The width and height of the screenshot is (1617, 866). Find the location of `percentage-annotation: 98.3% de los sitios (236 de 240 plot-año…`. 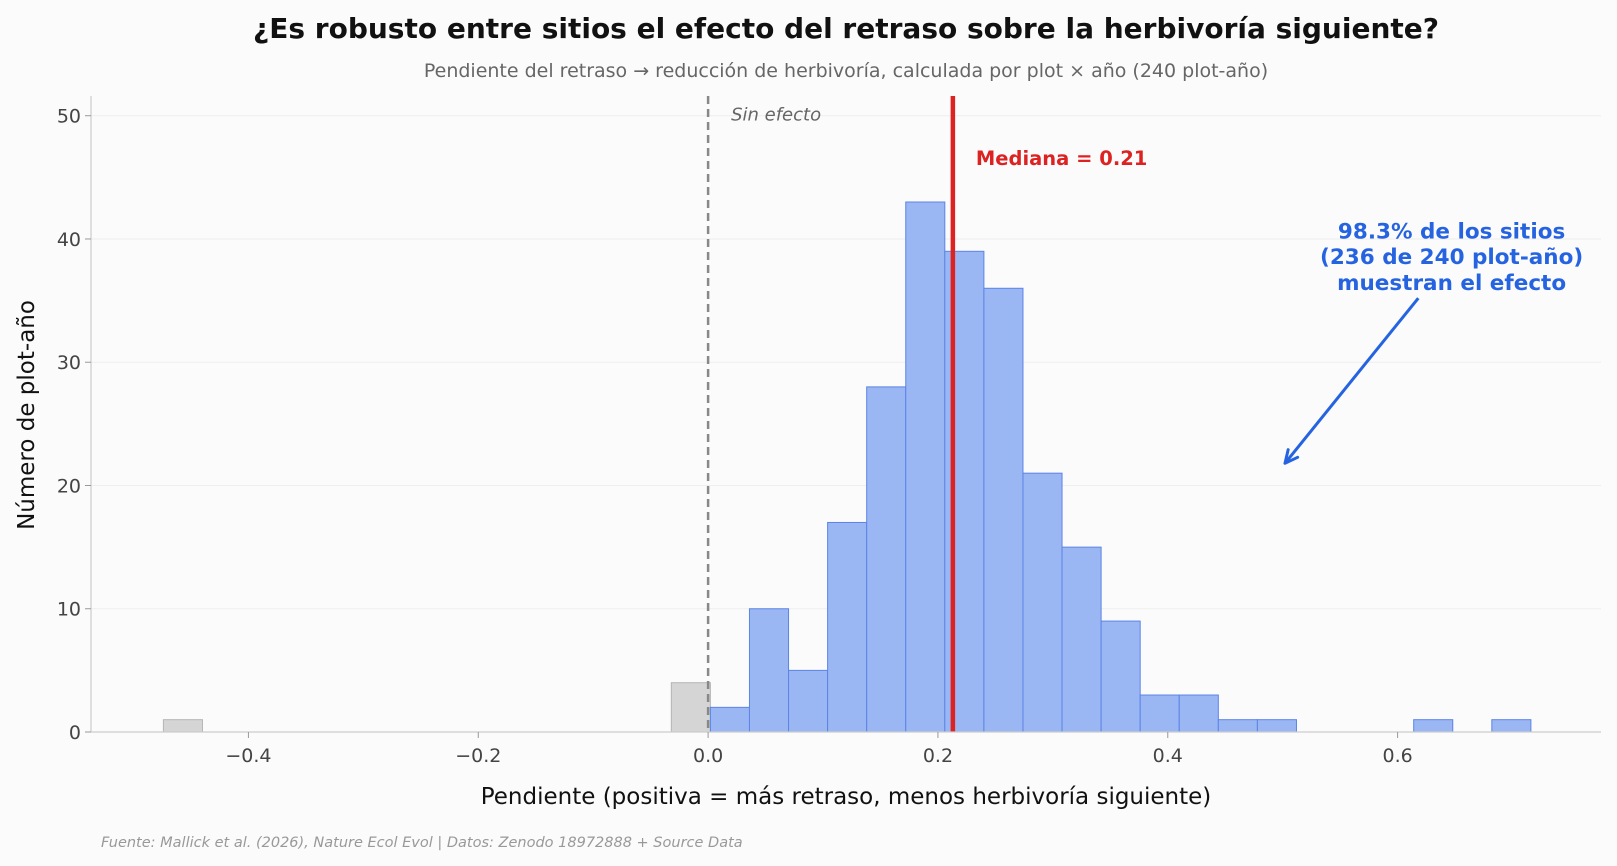

percentage-annotation: 98.3% de los sitios (236 de 240 plot-año… is located at coordinates (1433, 342).